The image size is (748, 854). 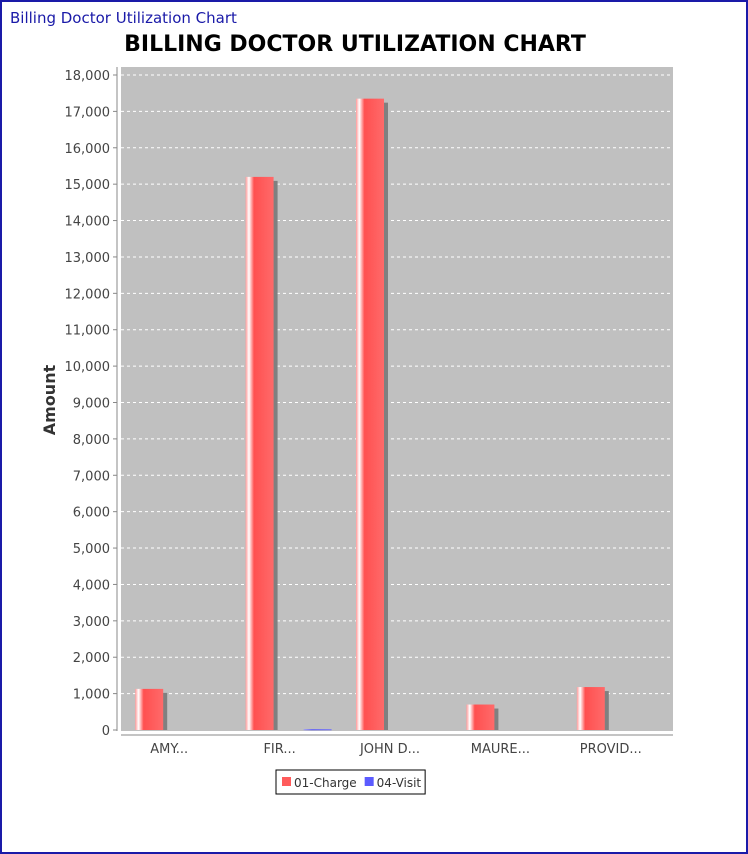 I want to click on legend-entry: 01-Charge, so click(x=325, y=783).